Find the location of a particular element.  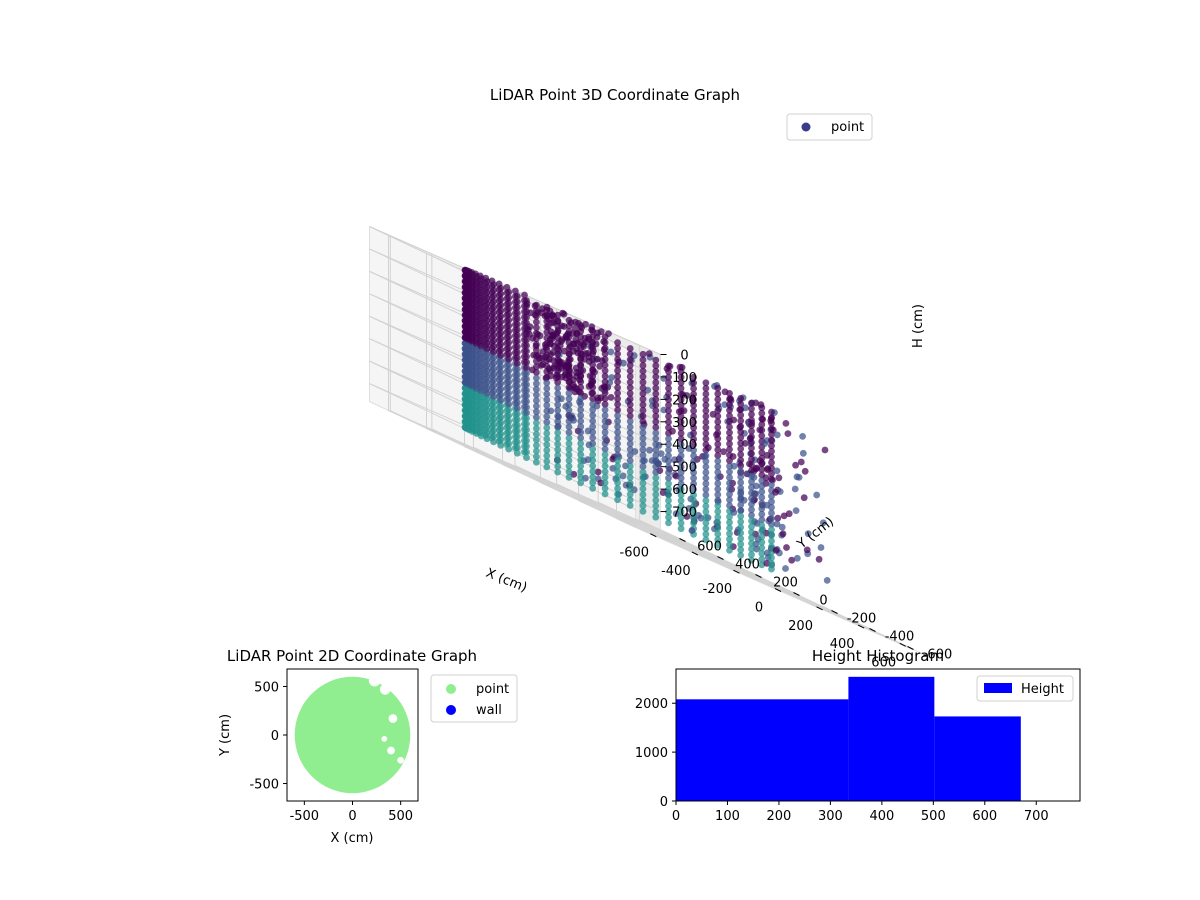

chart-2d-ylabel: Y (cm) is located at coordinates (225, 735).